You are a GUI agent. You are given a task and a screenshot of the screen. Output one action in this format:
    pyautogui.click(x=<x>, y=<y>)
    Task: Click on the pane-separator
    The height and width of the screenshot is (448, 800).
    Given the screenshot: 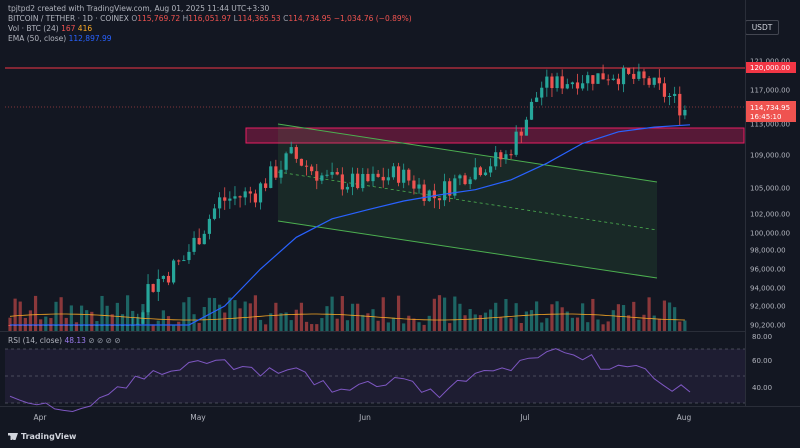 What is the action you would take?
    pyautogui.click(x=372, y=331)
    